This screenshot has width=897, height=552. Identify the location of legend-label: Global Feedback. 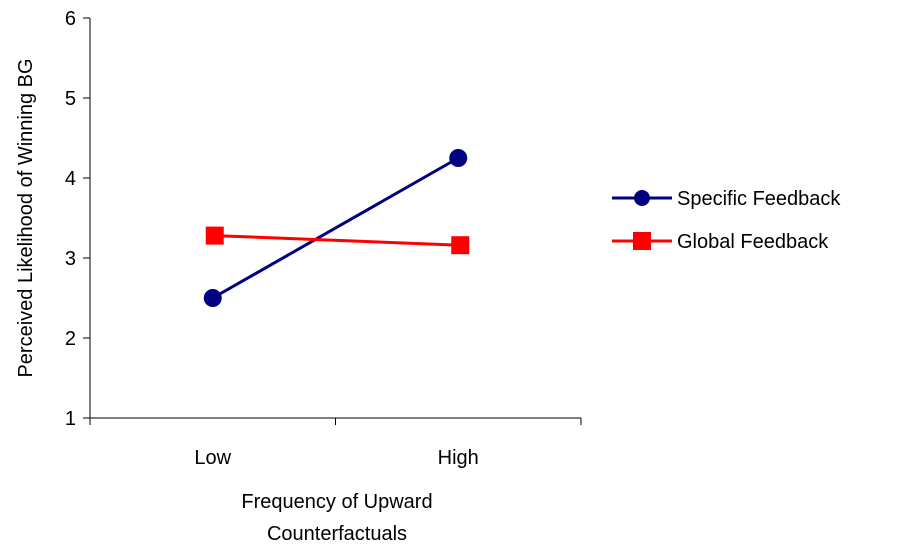
(753, 242).